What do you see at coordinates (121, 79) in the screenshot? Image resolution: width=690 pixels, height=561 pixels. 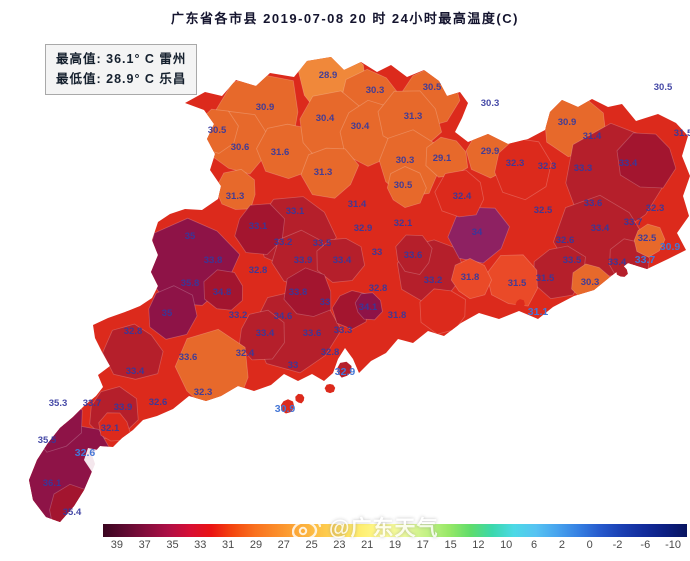 I see `extremes-min-line: 最低值: 28.9° C 乐昌` at bounding box center [121, 79].